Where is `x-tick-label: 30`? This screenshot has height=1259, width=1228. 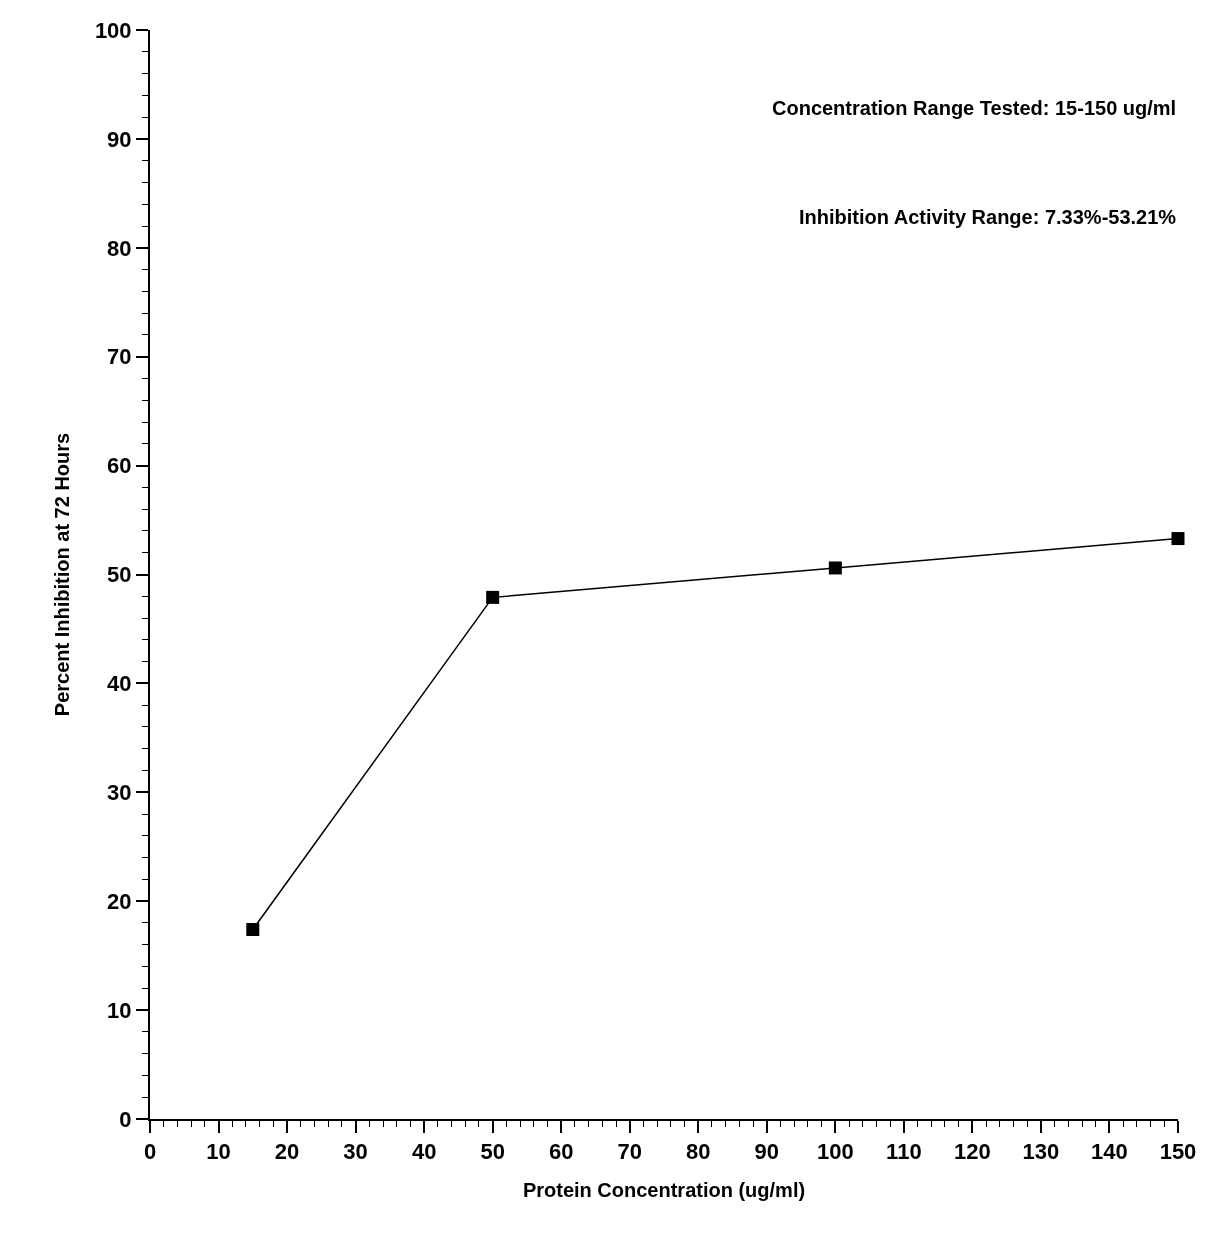
x-tick-label: 30 is located at coordinates (355, 1152).